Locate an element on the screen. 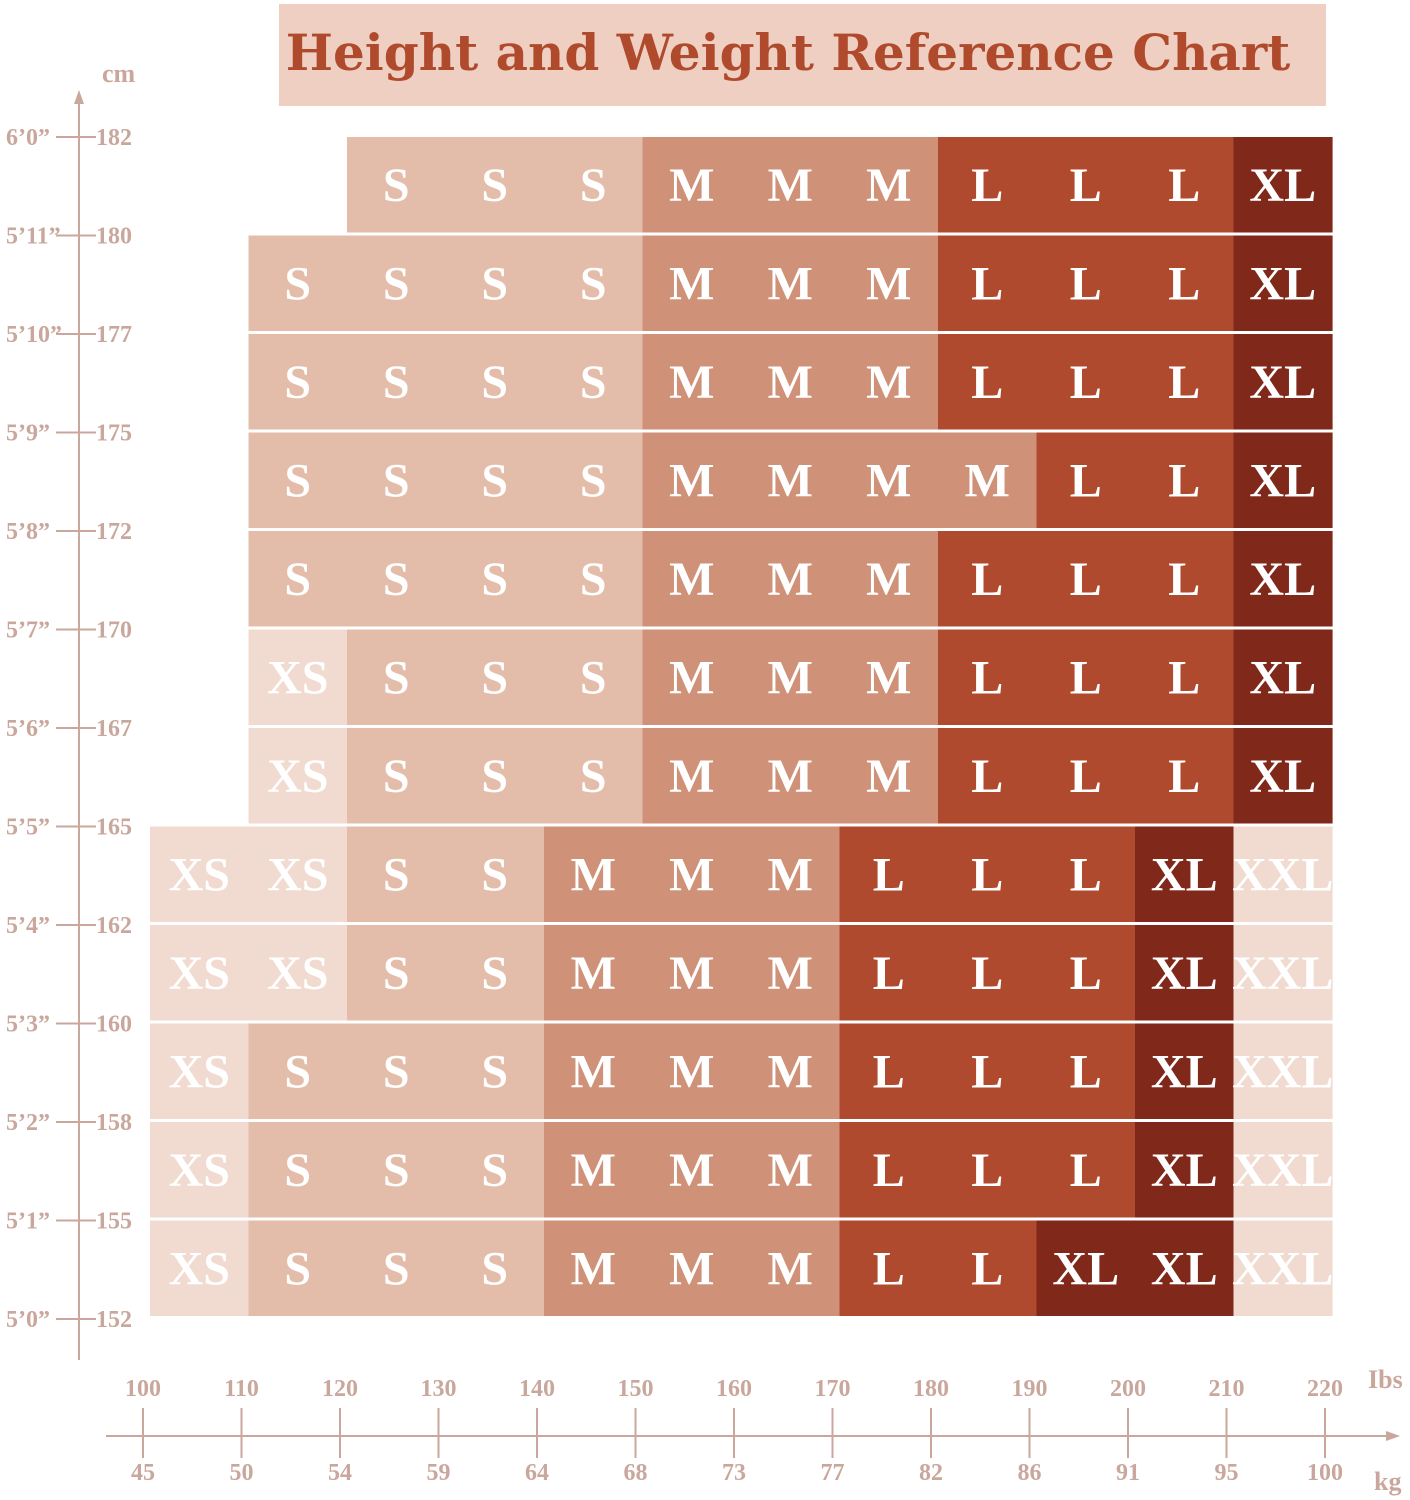  weight-tick-kg-label: 68 is located at coordinates (636, 1473).